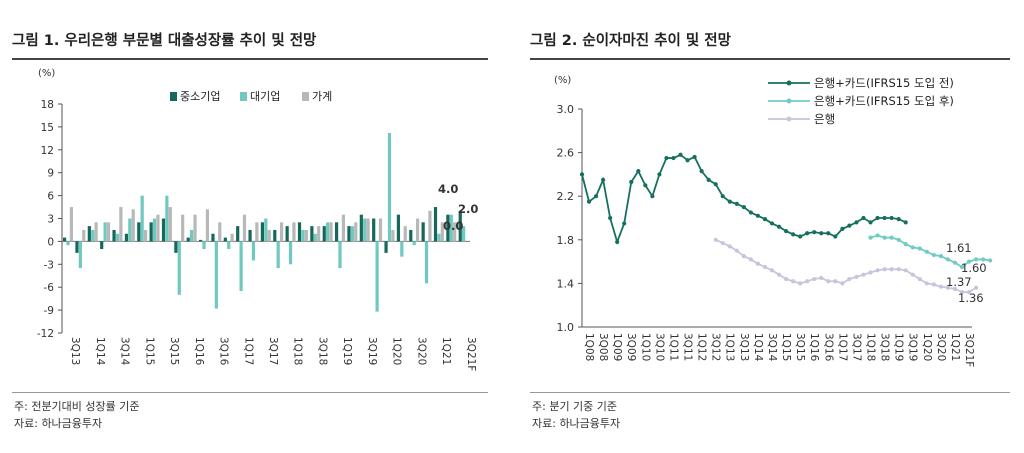  What do you see at coordinates (770, 392) in the screenshot?
I see `bottom-divider` at bounding box center [770, 392].